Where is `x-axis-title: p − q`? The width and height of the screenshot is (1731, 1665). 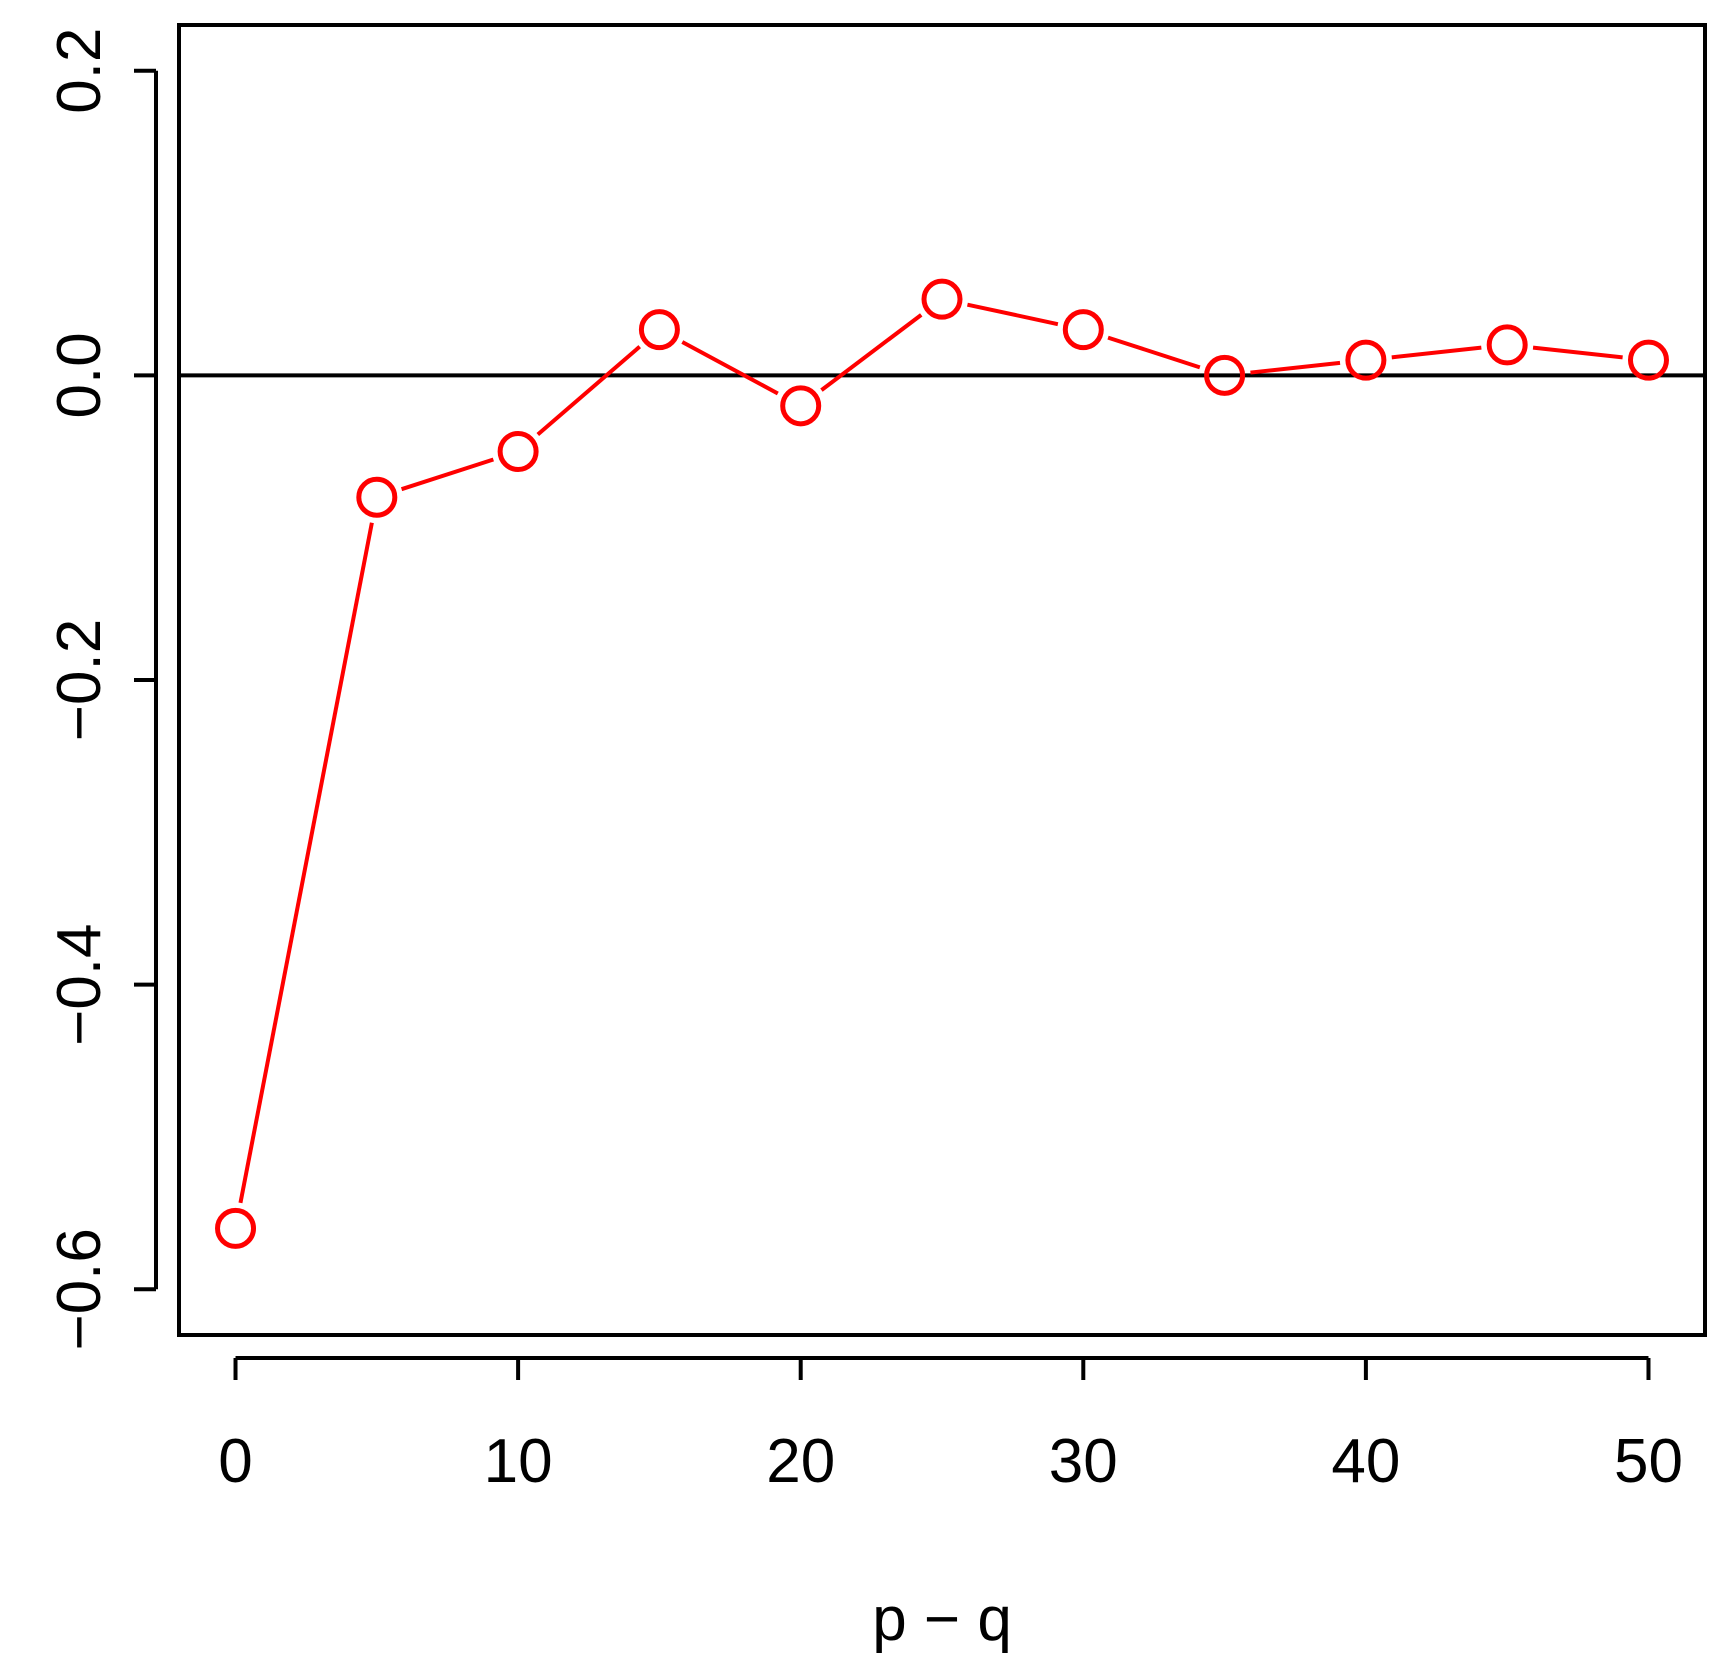 x-axis-title: p − q is located at coordinates (942, 1619).